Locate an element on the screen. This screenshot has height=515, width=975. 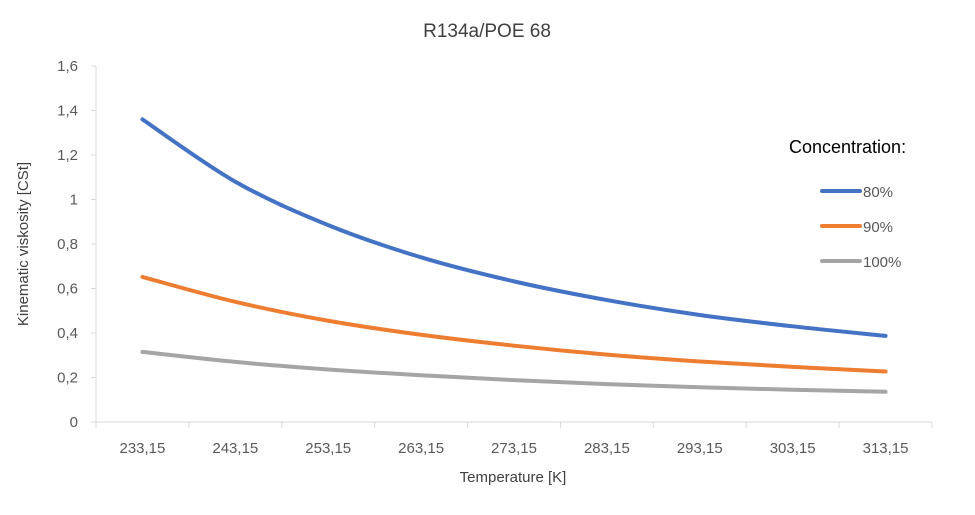
legend-label-0: 80% is located at coordinates (878, 192).